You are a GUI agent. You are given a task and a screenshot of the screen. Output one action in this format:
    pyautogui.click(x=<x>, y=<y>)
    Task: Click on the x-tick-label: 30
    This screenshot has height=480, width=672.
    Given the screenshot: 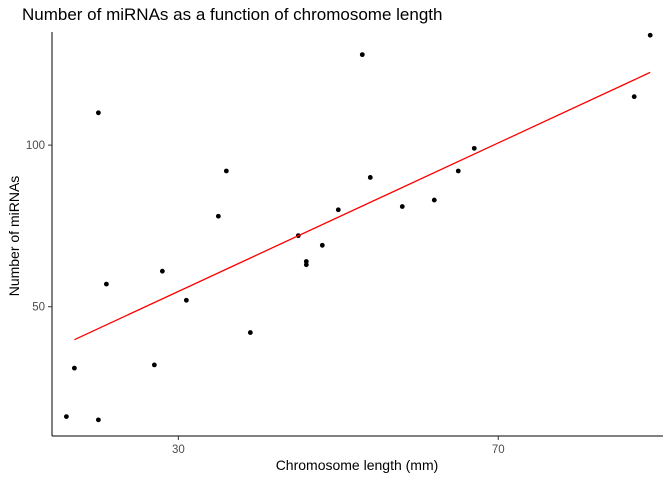 What is the action you would take?
    pyautogui.click(x=178, y=450)
    